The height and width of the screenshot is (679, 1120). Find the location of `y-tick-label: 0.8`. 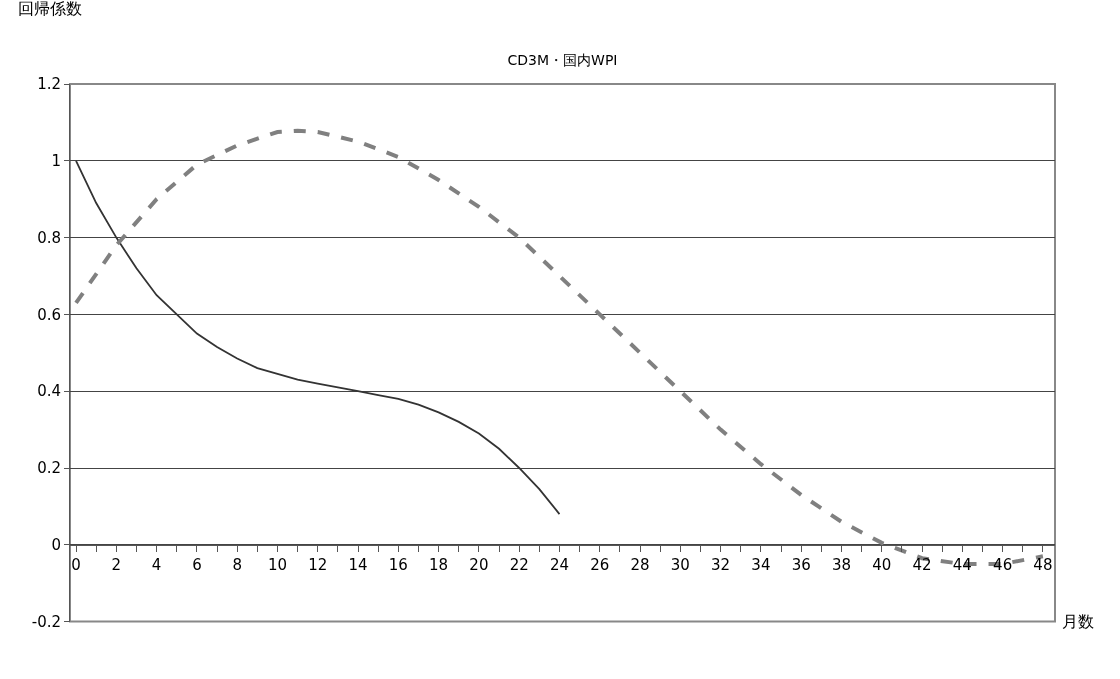

y-tick-label: 0.8 is located at coordinates (49, 237).